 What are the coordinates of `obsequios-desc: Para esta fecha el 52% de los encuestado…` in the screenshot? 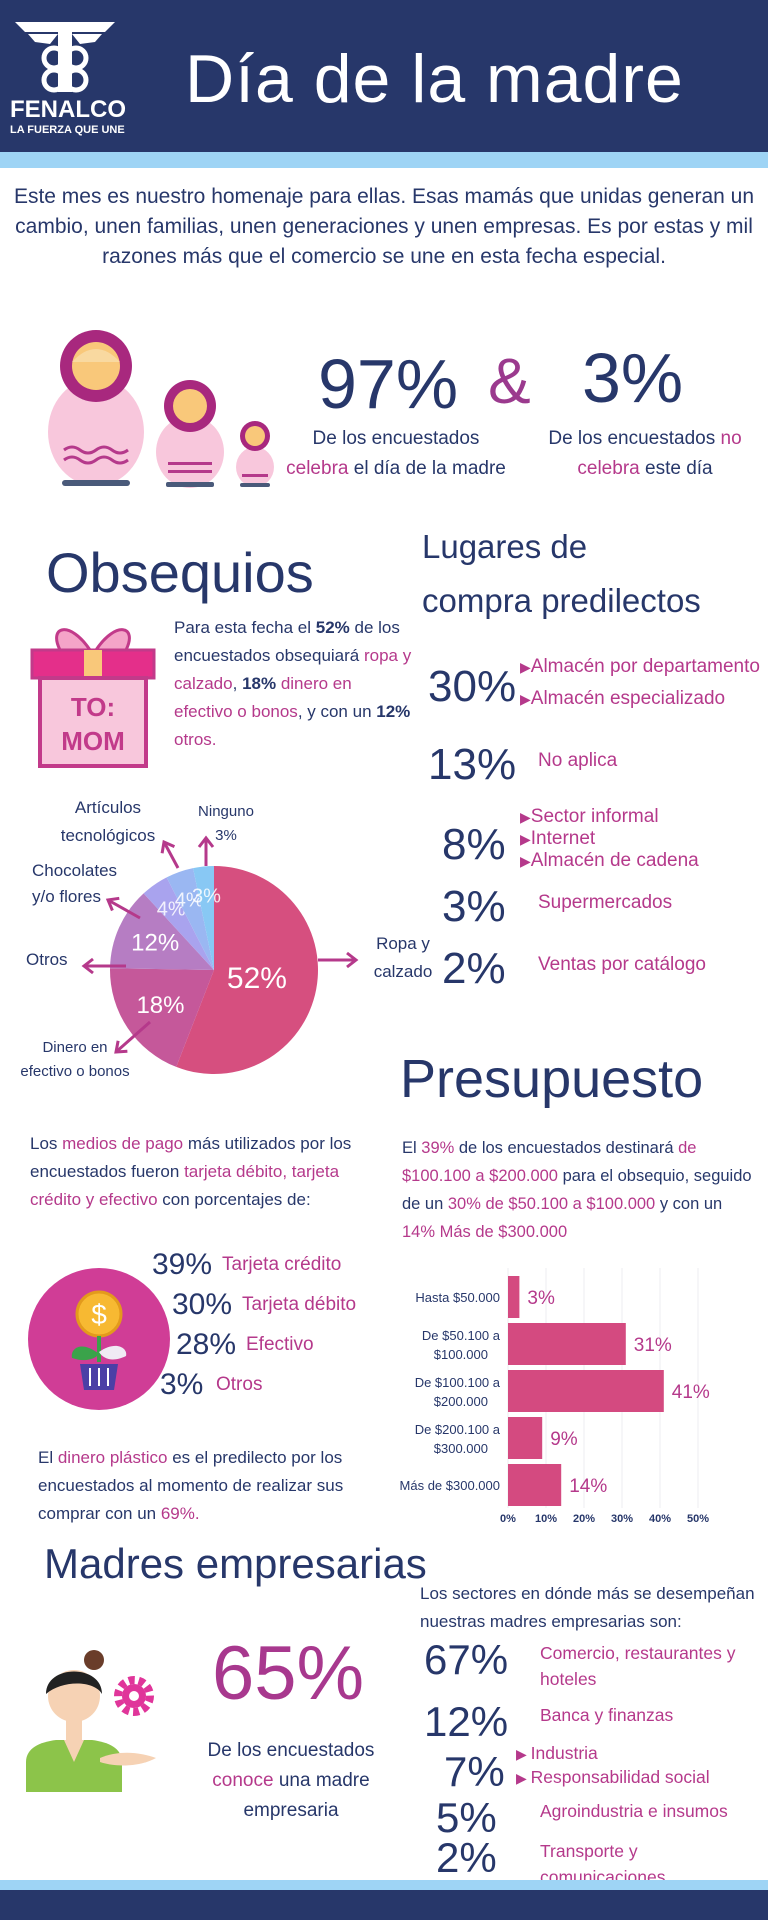 It's located at (293, 684).